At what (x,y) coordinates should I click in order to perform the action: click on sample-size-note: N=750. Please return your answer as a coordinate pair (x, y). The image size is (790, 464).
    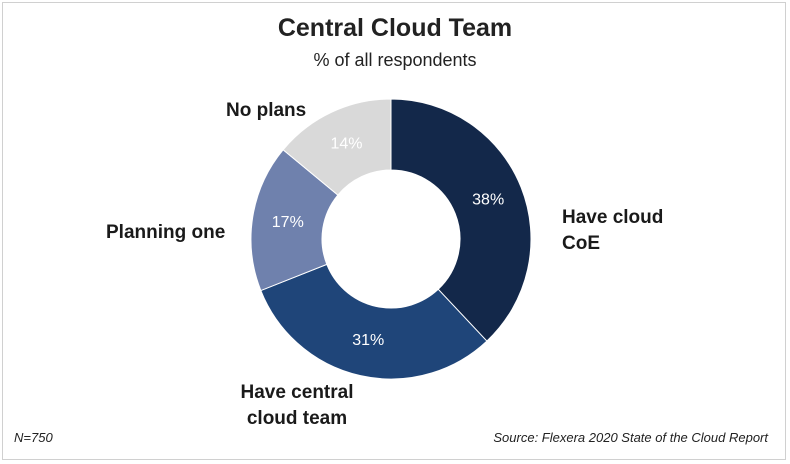
    Looking at the image, I should click on (33, 437).